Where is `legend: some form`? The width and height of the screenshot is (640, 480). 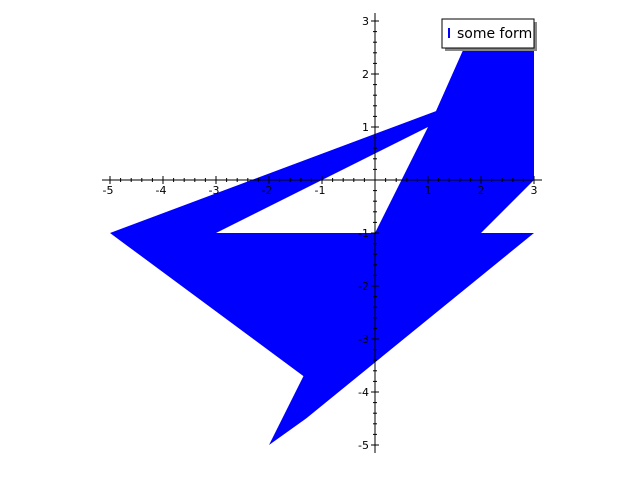 legend: some form is located at coordinates (489, 34).